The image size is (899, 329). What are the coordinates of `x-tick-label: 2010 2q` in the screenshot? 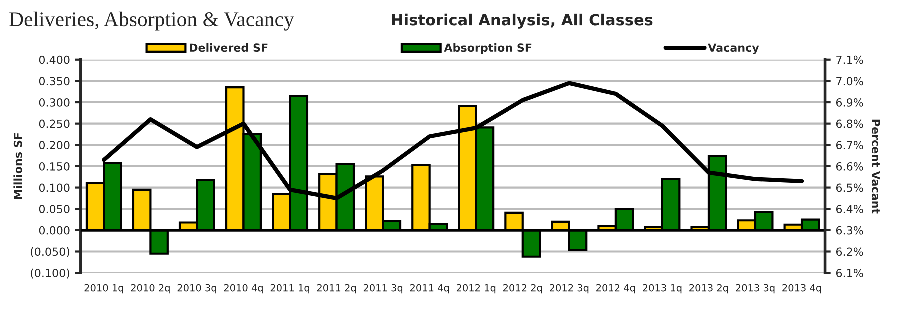 It's located at (150, 289).